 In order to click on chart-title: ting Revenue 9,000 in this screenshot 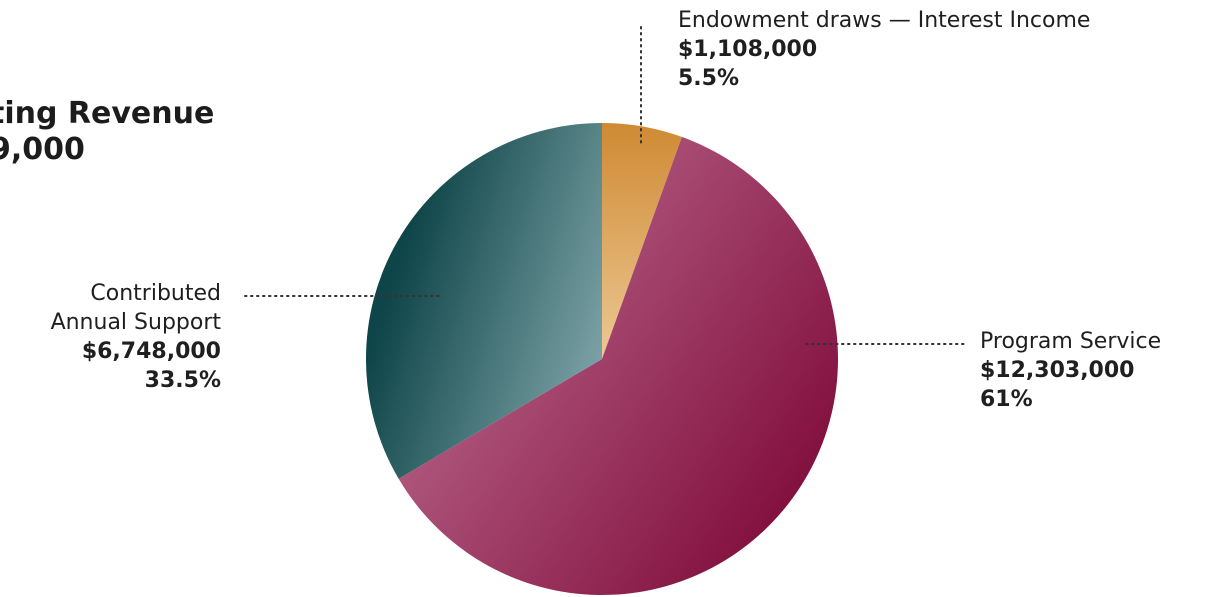, I will do `click(107, 132)`.